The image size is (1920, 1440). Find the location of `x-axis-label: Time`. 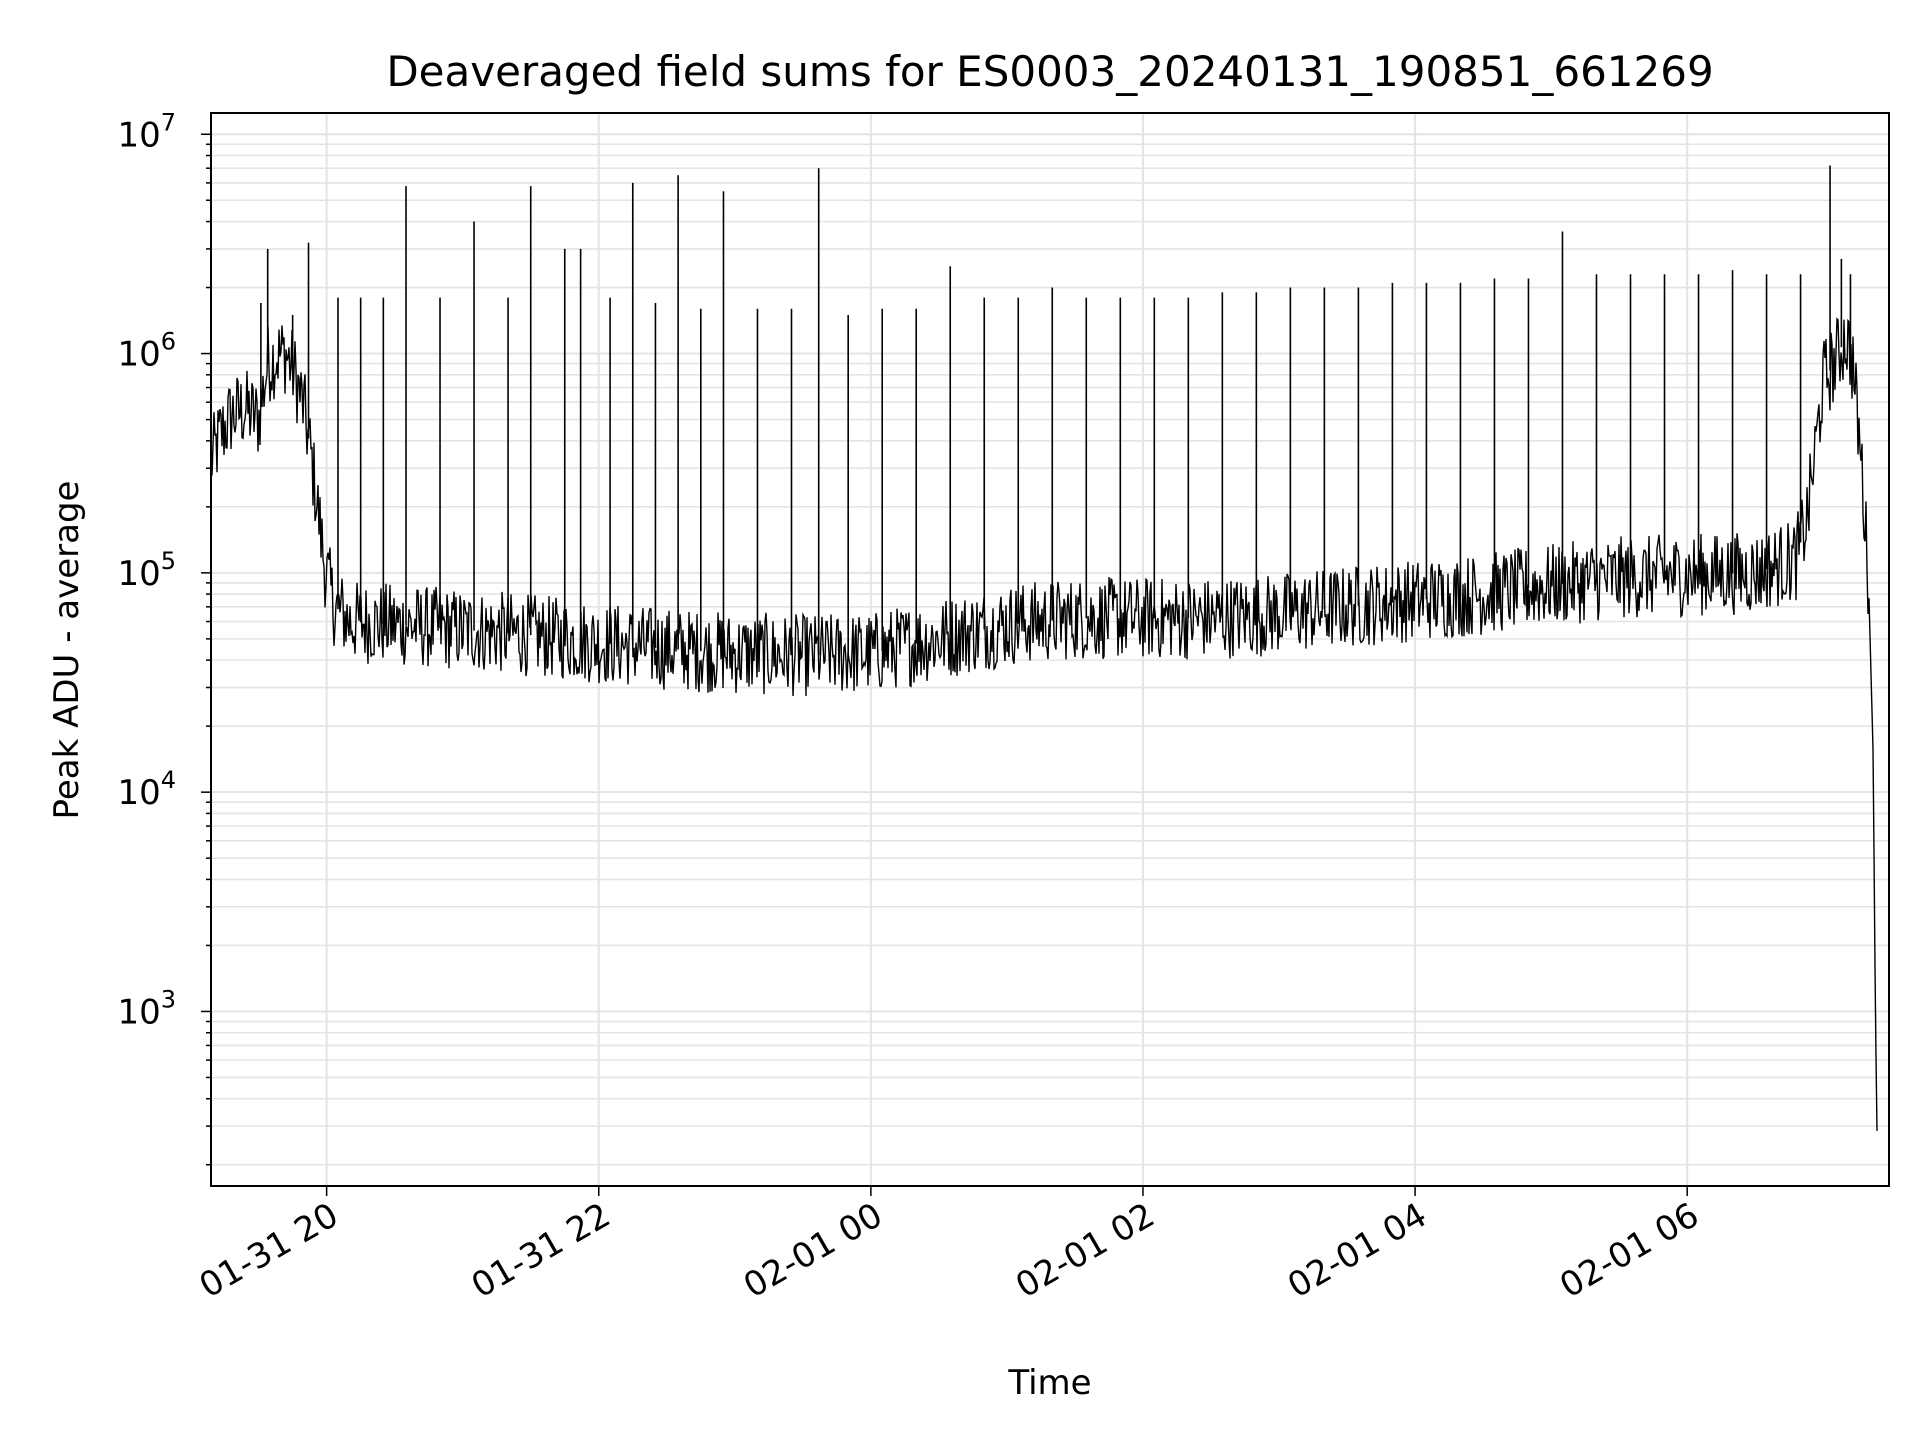

x-axis-label: Time is located at coordinates (1049, 1383).